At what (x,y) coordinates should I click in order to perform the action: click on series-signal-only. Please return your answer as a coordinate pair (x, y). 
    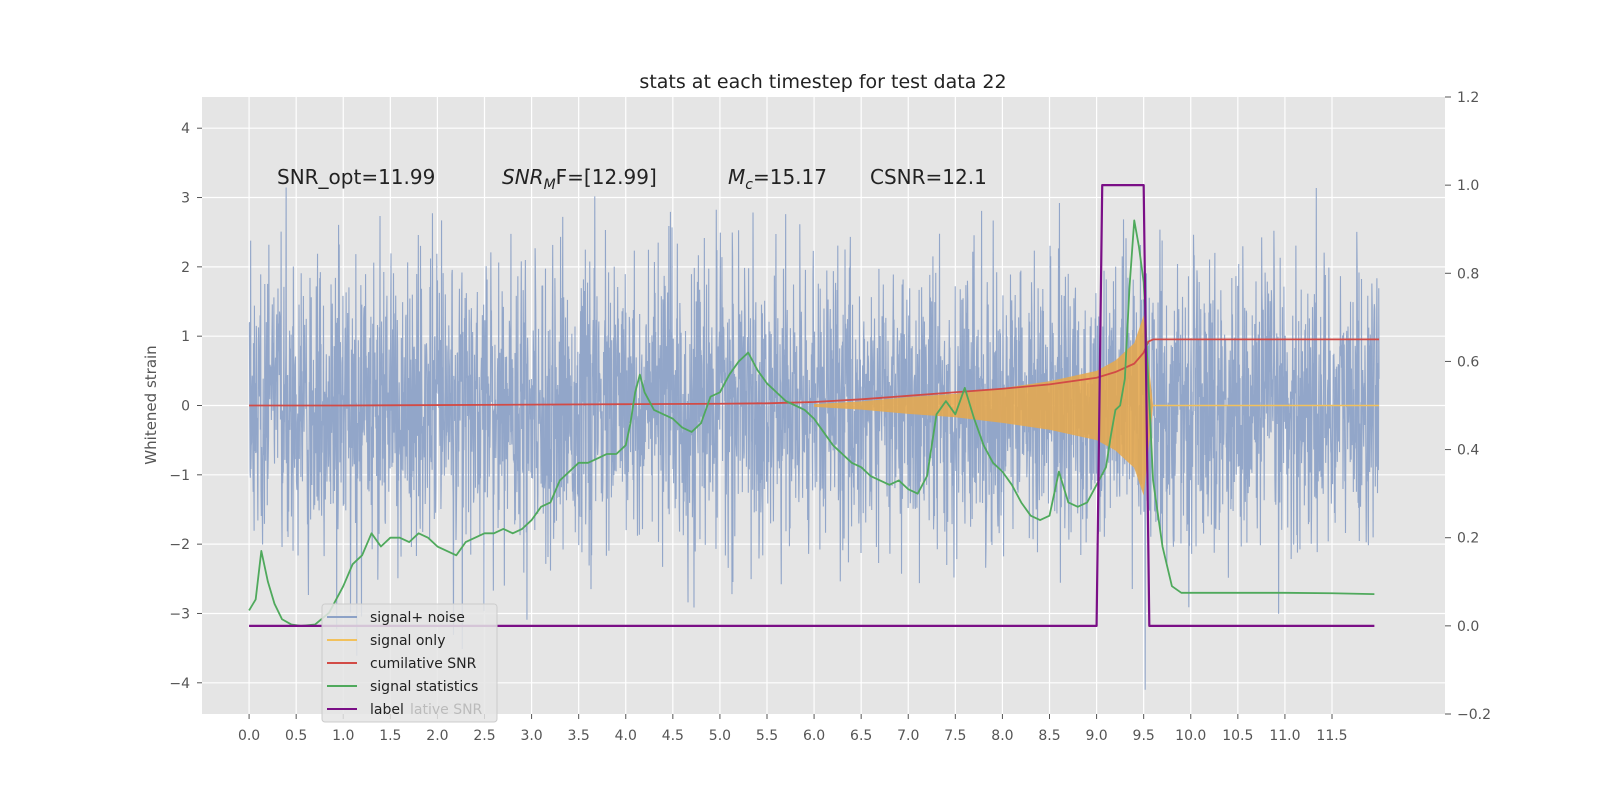
    Looking at the image, I should click on (1097, 405).